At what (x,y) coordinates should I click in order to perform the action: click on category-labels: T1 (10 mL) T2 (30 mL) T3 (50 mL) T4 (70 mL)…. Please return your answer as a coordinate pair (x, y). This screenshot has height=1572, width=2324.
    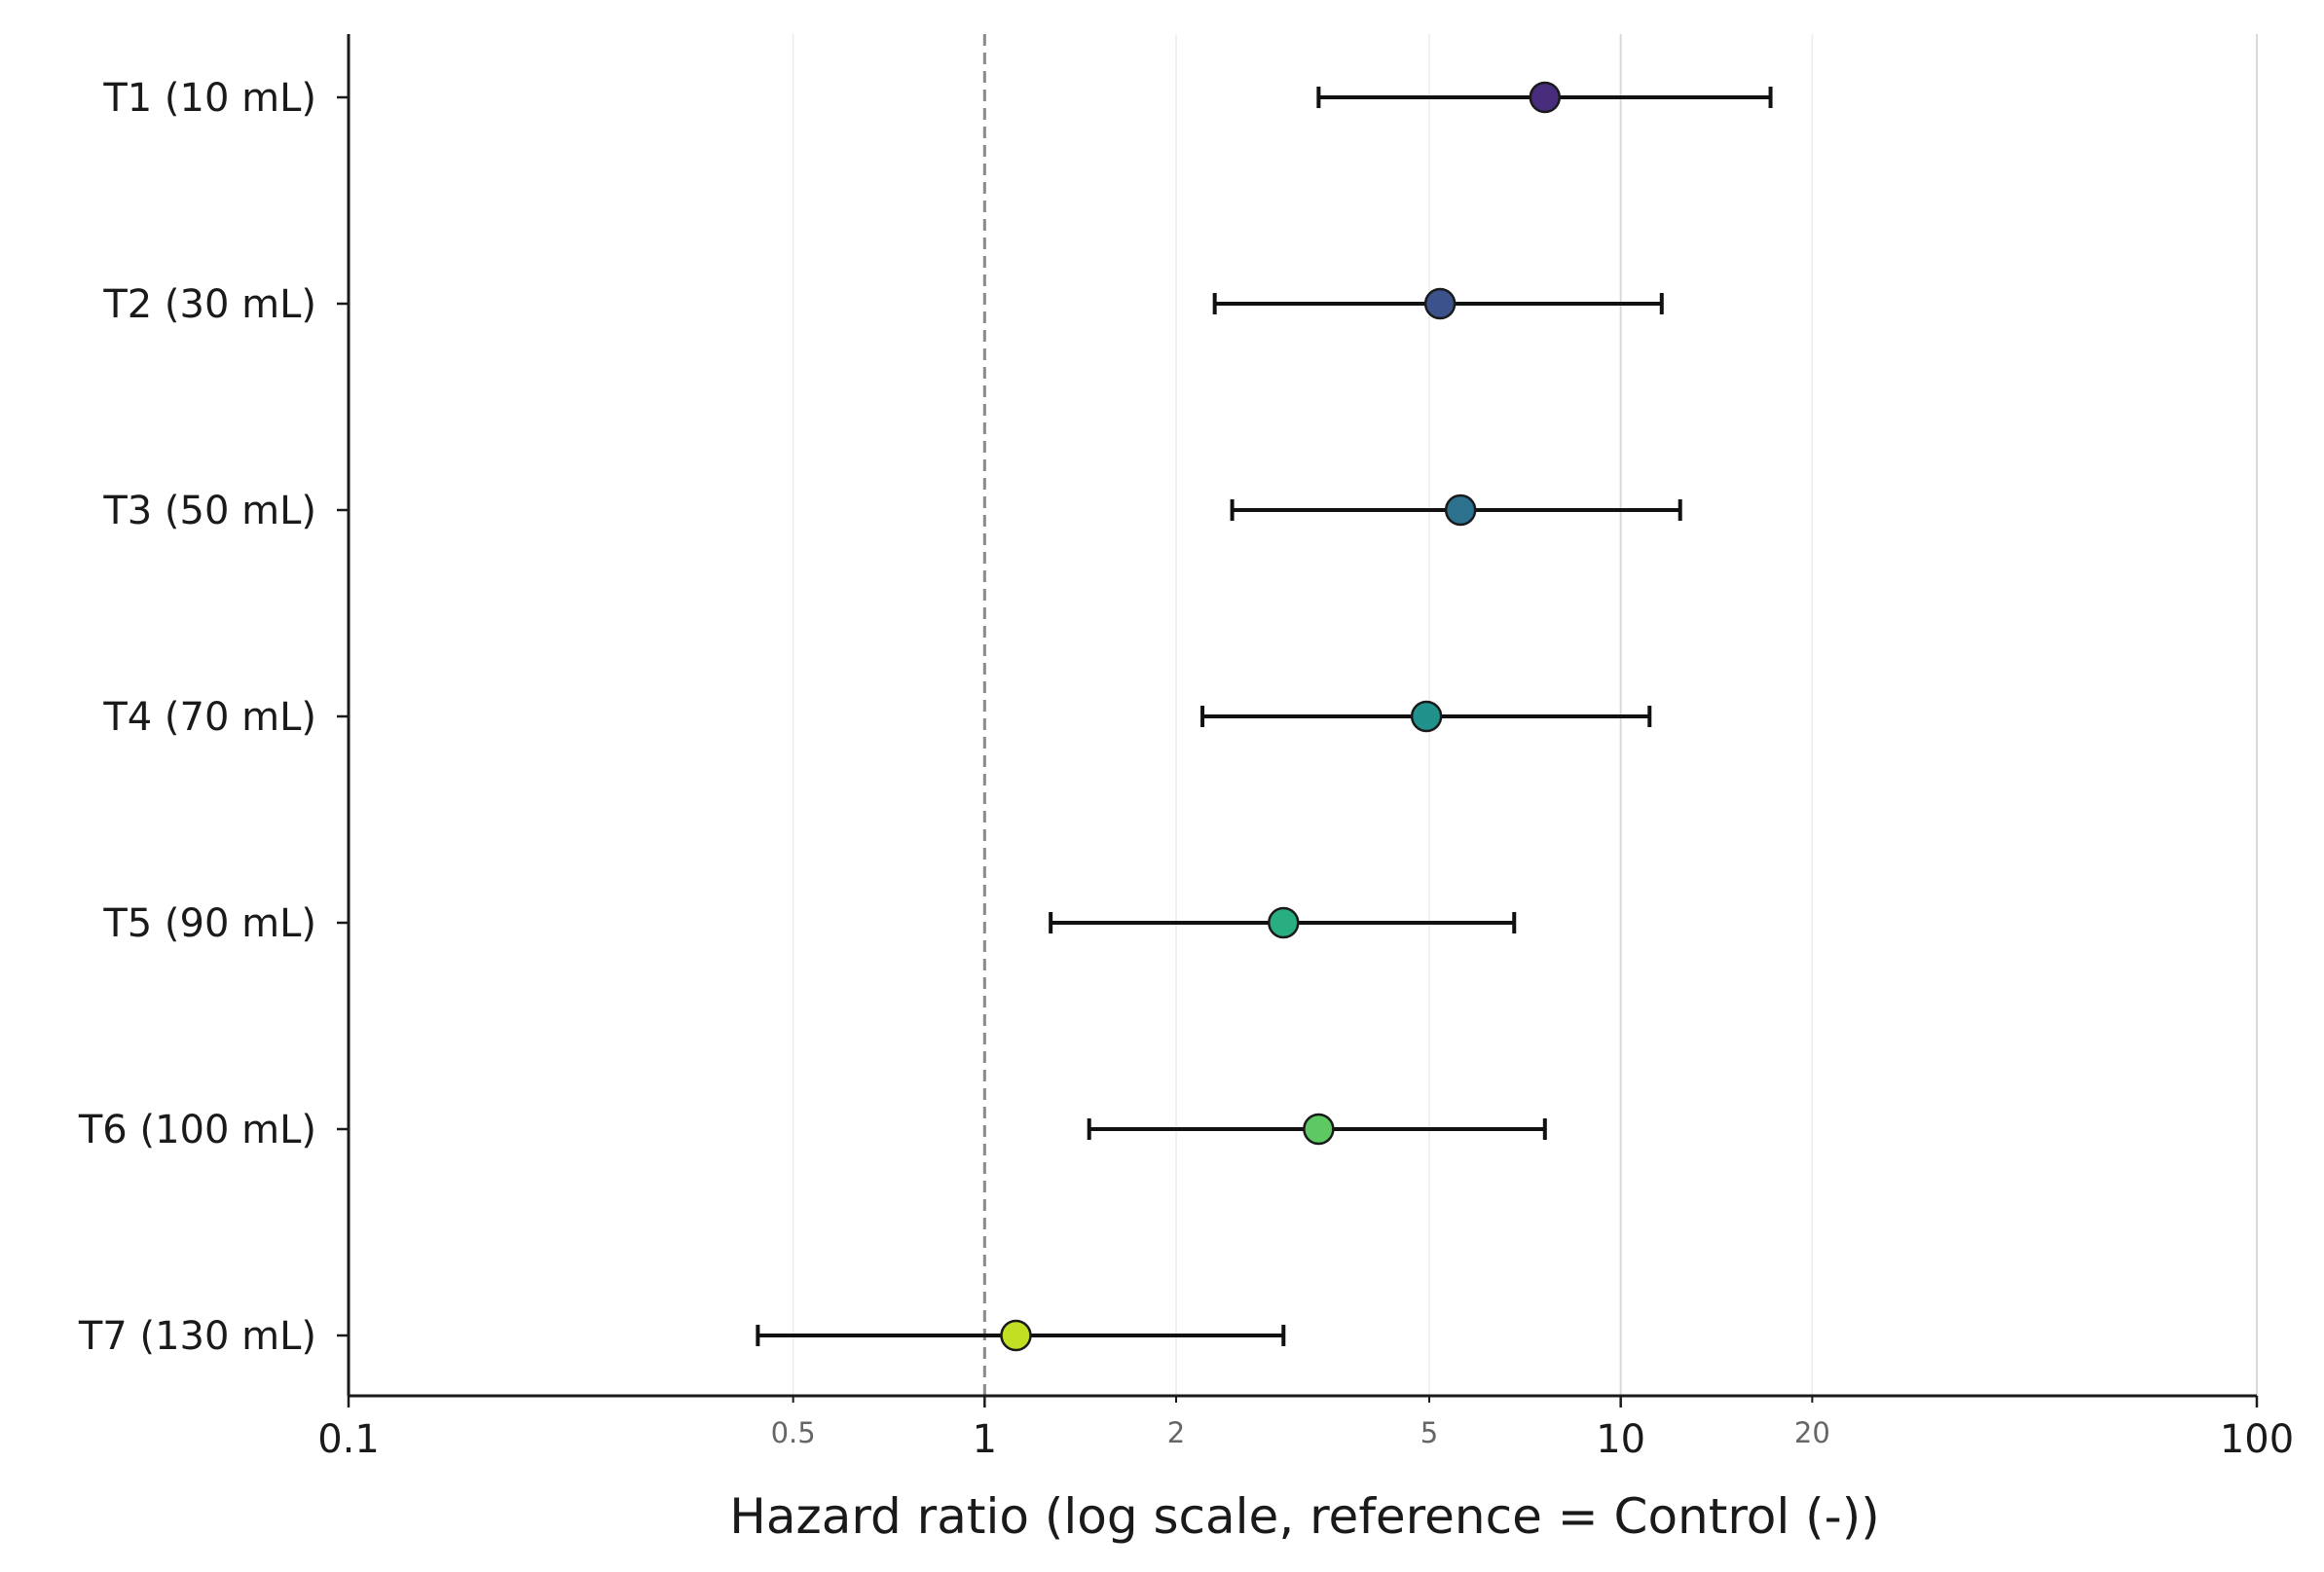
    Looking at the image, I should click on (197, 717).